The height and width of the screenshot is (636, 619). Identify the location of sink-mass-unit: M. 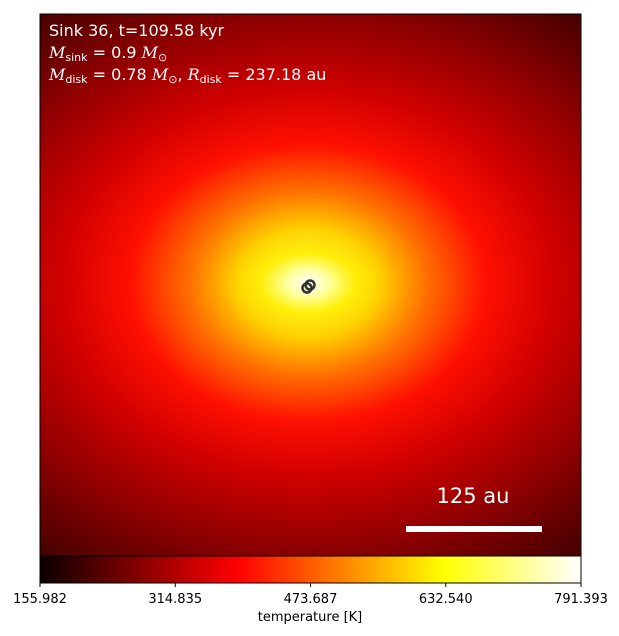
(150, 52).